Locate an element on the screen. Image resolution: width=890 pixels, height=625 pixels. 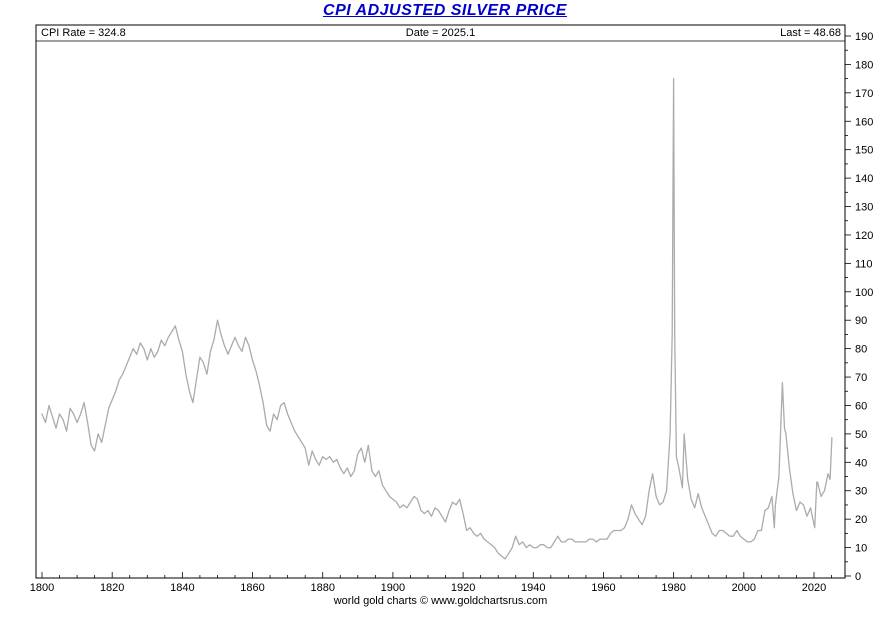
y-tick-label: 160 is located at coordinates (864, 122).